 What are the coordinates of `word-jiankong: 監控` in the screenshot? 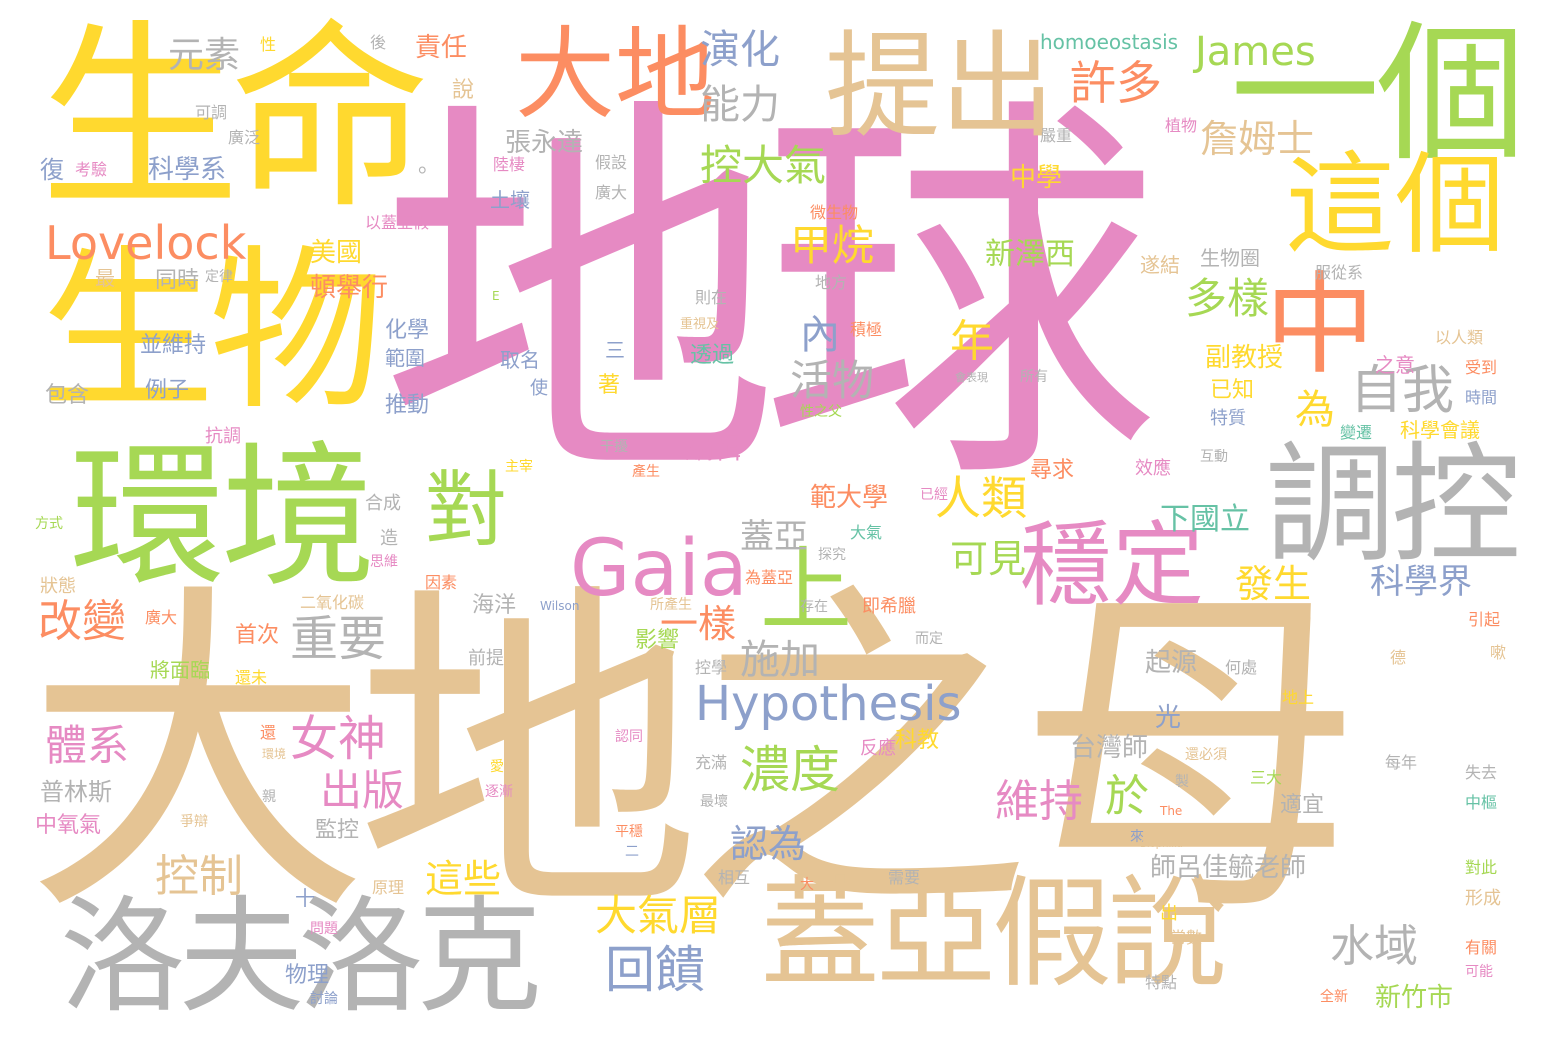 It's located at (337, 830).